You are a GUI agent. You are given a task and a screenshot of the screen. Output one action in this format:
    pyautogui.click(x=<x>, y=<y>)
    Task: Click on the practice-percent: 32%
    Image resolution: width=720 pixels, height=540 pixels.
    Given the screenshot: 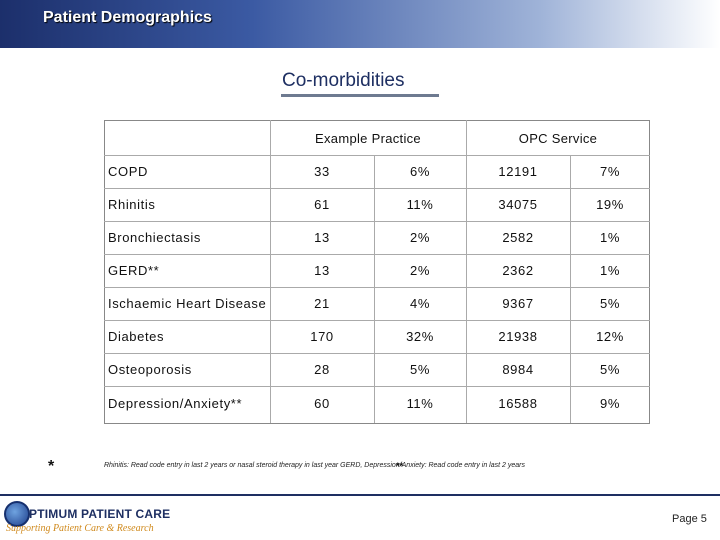 What is the action you would take?
    pyautogui.click(x=420, y=336)
    